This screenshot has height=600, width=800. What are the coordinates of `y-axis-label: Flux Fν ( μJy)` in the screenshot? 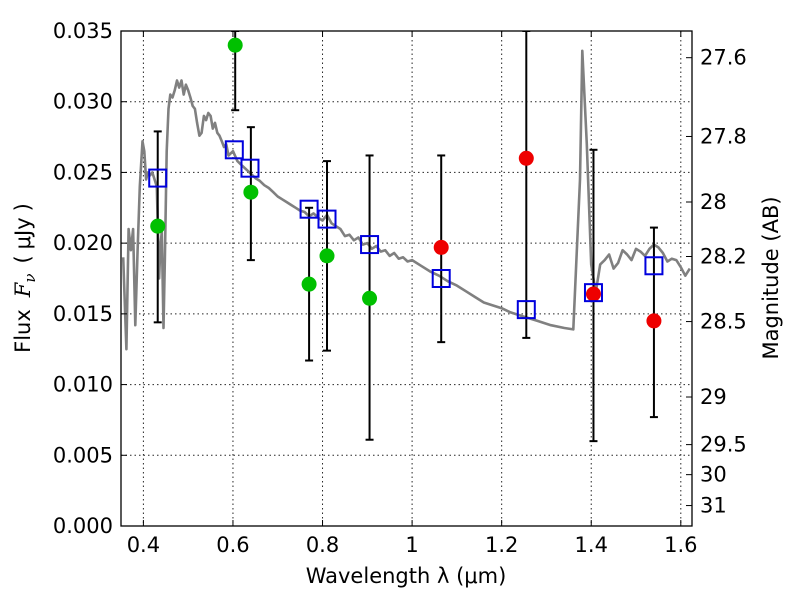 It's located at (25, 278).